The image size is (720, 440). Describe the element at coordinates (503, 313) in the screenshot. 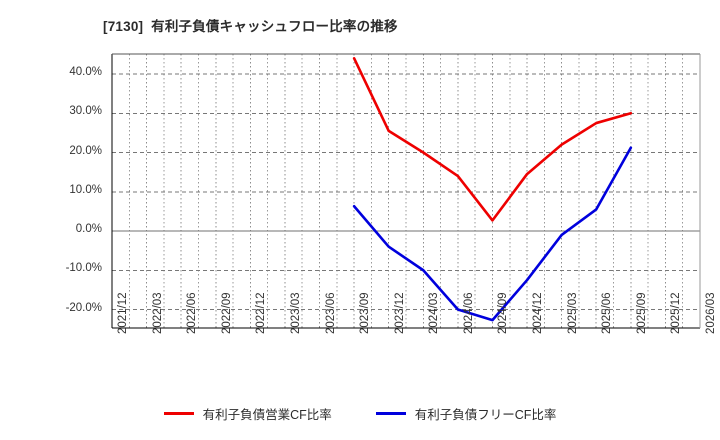

I see `x-axis-tick-label: 2024/09` at that location.